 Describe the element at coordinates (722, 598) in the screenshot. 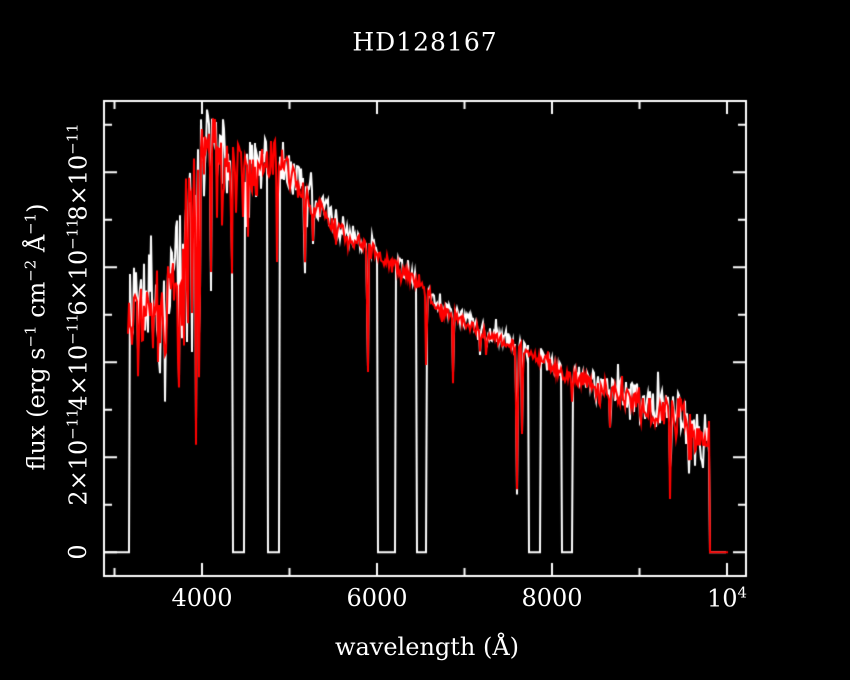

I see `label-text: 10` at that location.